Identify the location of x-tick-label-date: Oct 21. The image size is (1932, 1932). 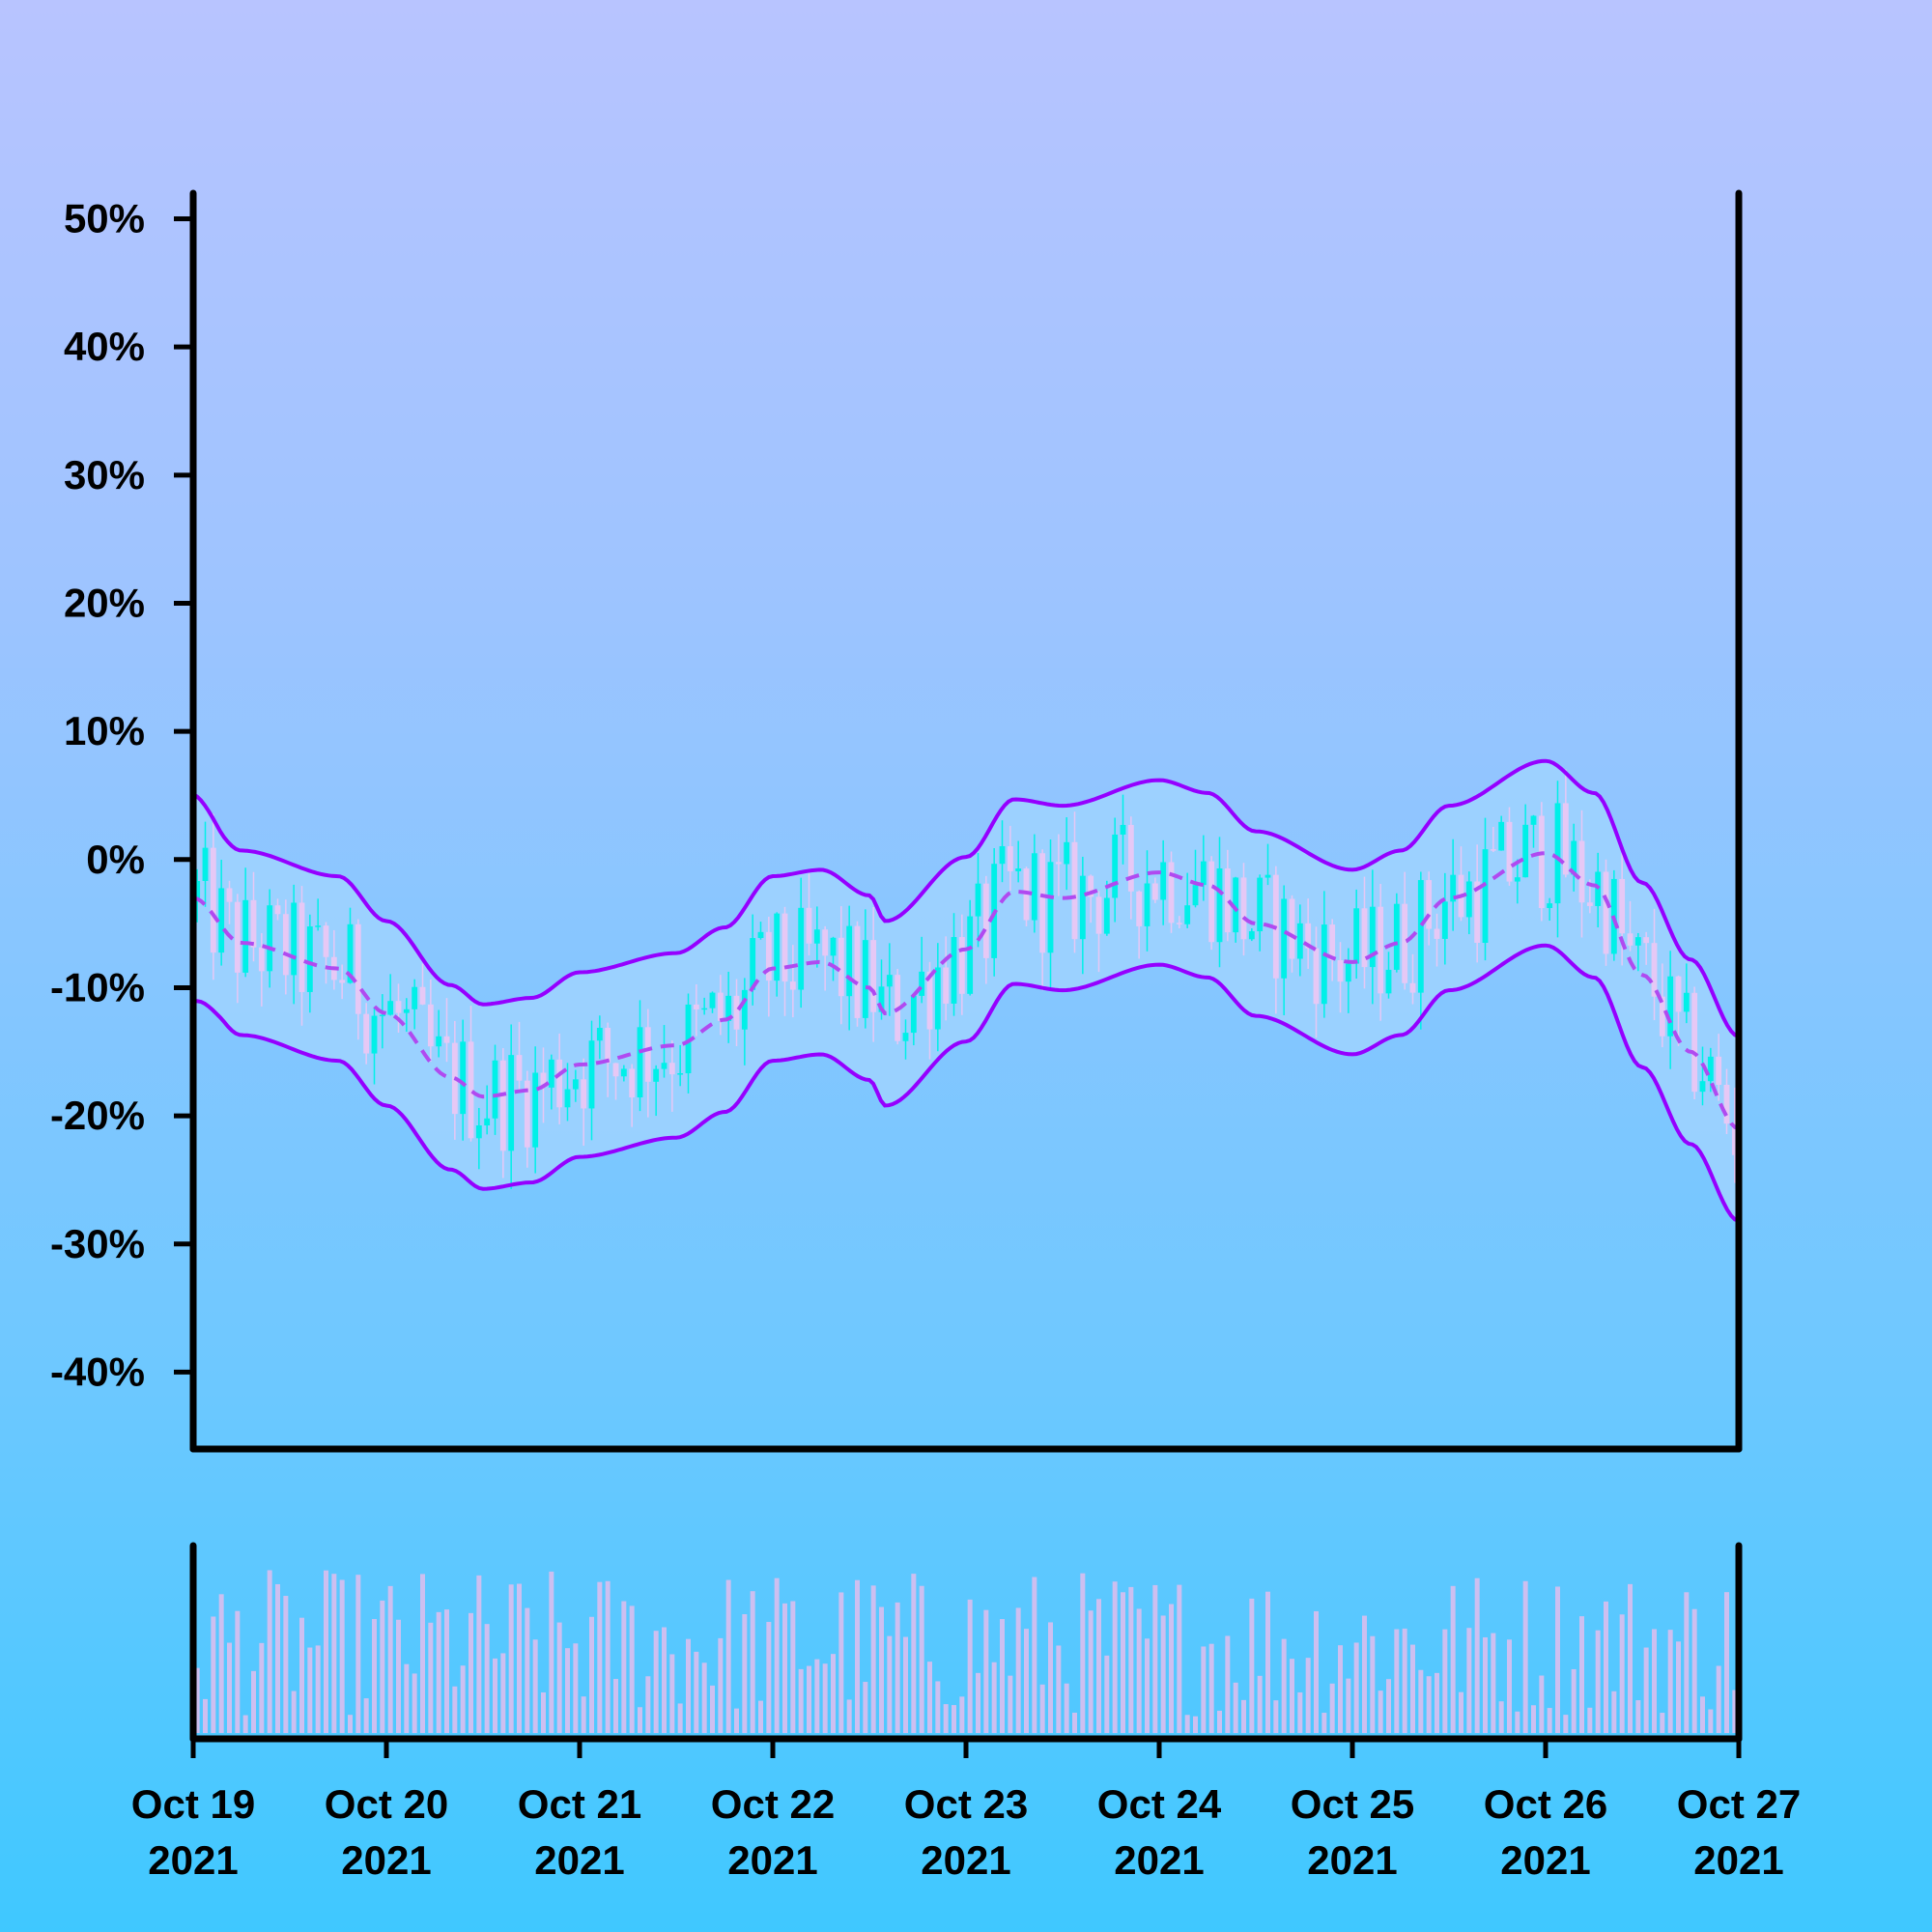
(579, 1804).